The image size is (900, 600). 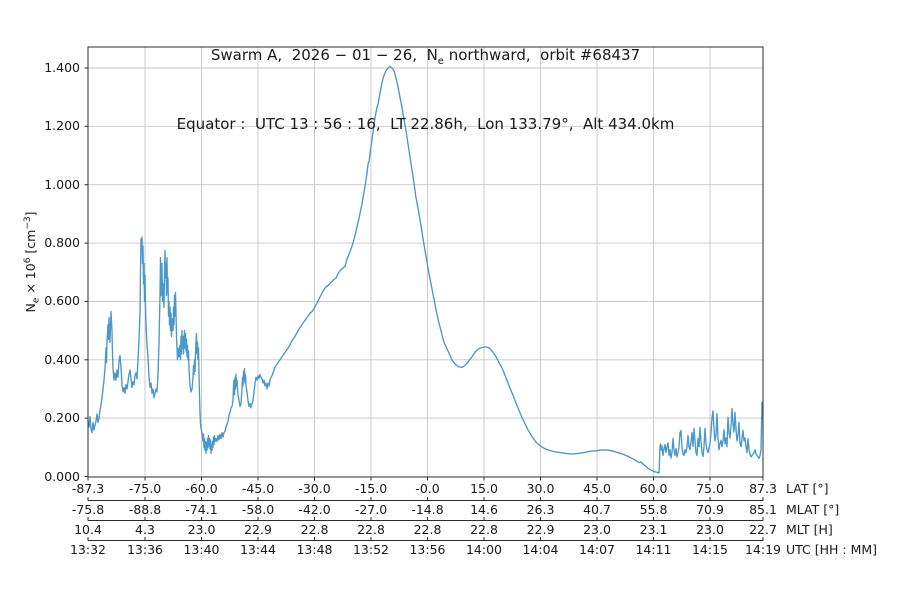 What do you see at coordinates (201, 488) in the screenshot?
I see `x-tick-label: -60.0` at bounding box center [201, 488].